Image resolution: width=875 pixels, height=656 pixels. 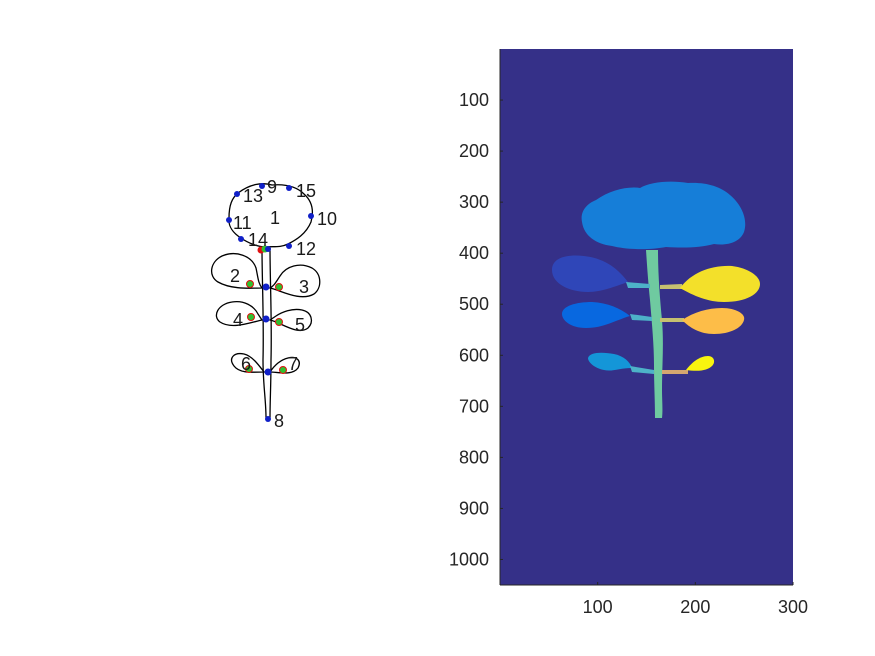 I want to click on leaf-region-r2, so click(x=713, y=321).